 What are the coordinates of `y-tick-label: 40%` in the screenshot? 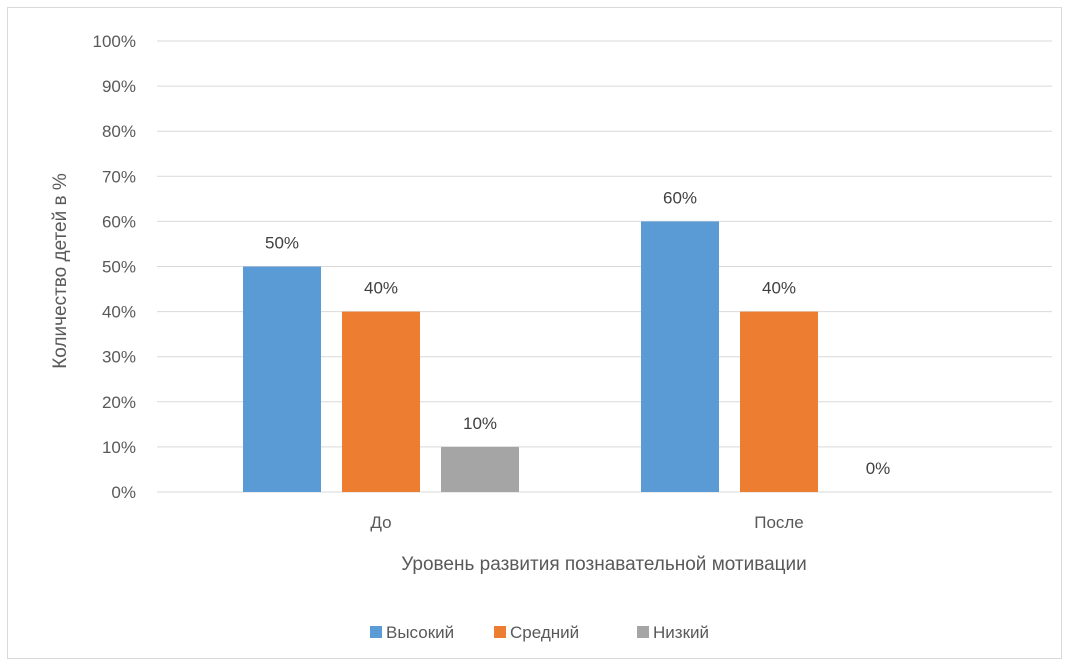 It's located at (119, 312).